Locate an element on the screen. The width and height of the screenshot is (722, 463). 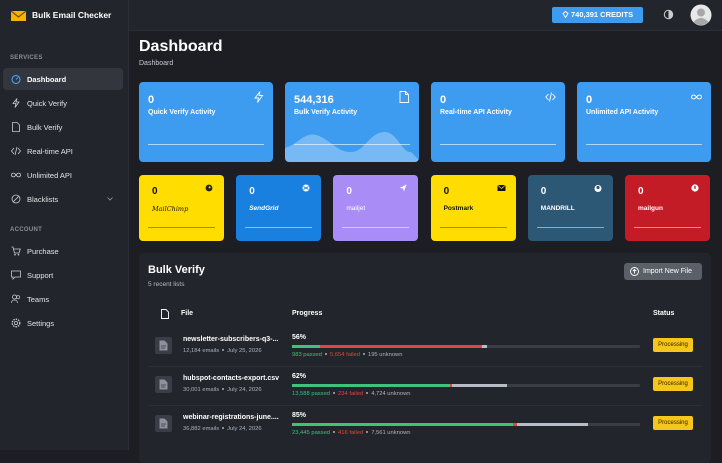
file-name: hubspot-contacts-export.csv is located at coordinates (231, 378).